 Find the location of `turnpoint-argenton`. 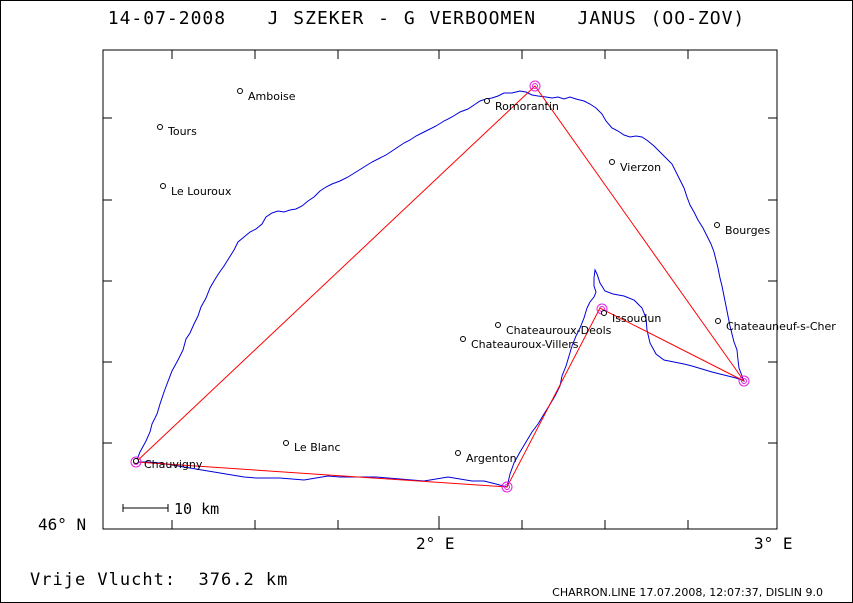

turnpoint-argenton is located at coordinates (507, 487).